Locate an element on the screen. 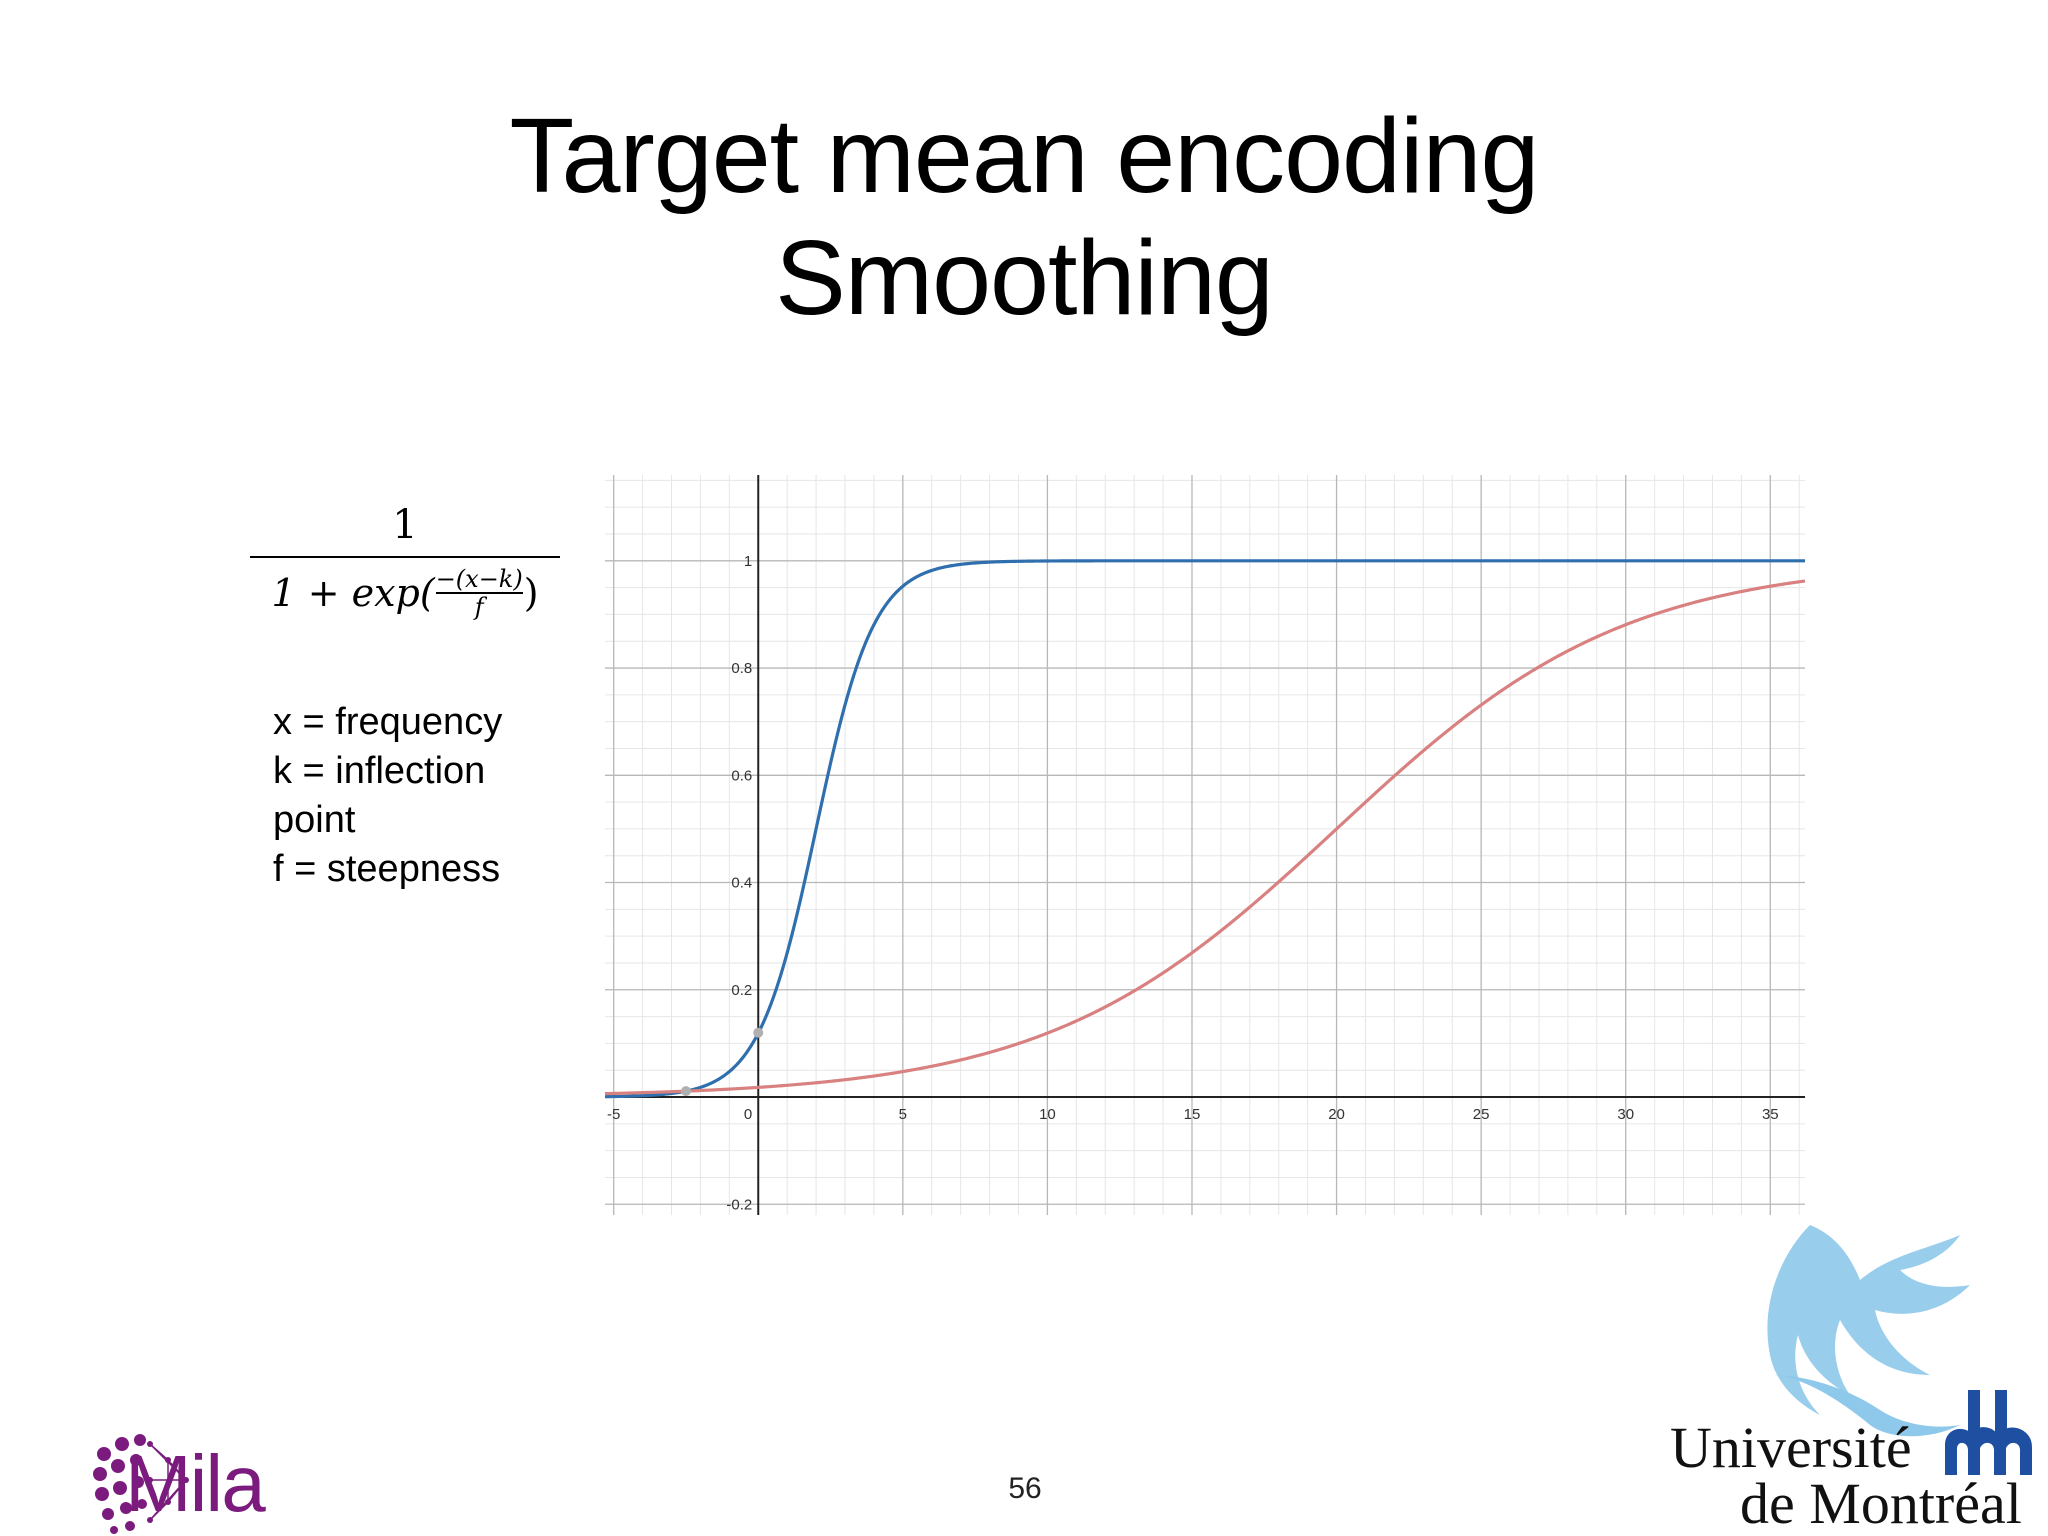 The image size is (2048, 1536). formula-inner-numerator: −(x−k) is located at coordinates (479, 579).